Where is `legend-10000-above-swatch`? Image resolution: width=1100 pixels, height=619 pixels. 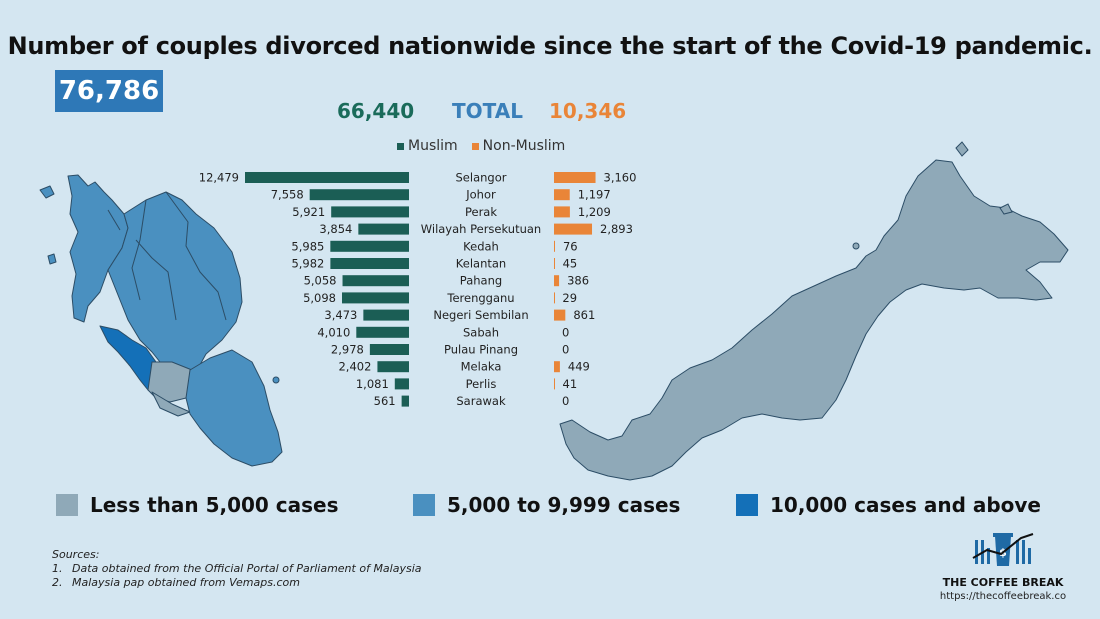
legend-10000-above-swatch is located at coordinates (747, 505).